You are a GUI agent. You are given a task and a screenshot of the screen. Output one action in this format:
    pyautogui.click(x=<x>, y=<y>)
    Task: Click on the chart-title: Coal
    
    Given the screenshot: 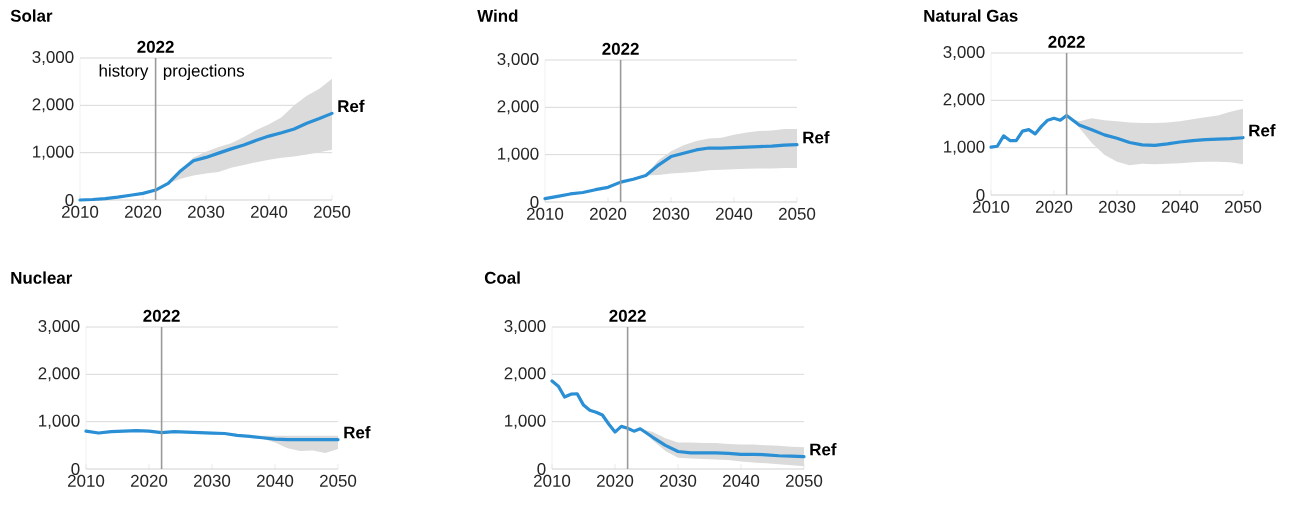 What is the action you would take?
    pyautogui.click(x=502, y=277)
    